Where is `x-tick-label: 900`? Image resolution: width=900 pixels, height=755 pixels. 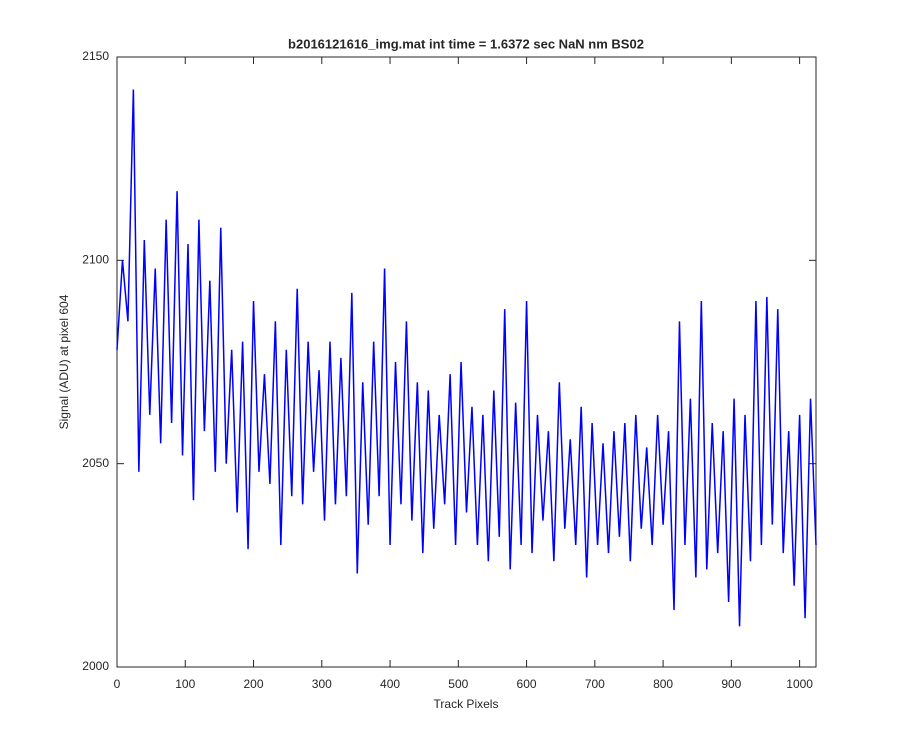 x-tick-label: 900 is located at coordinates (731, 684).